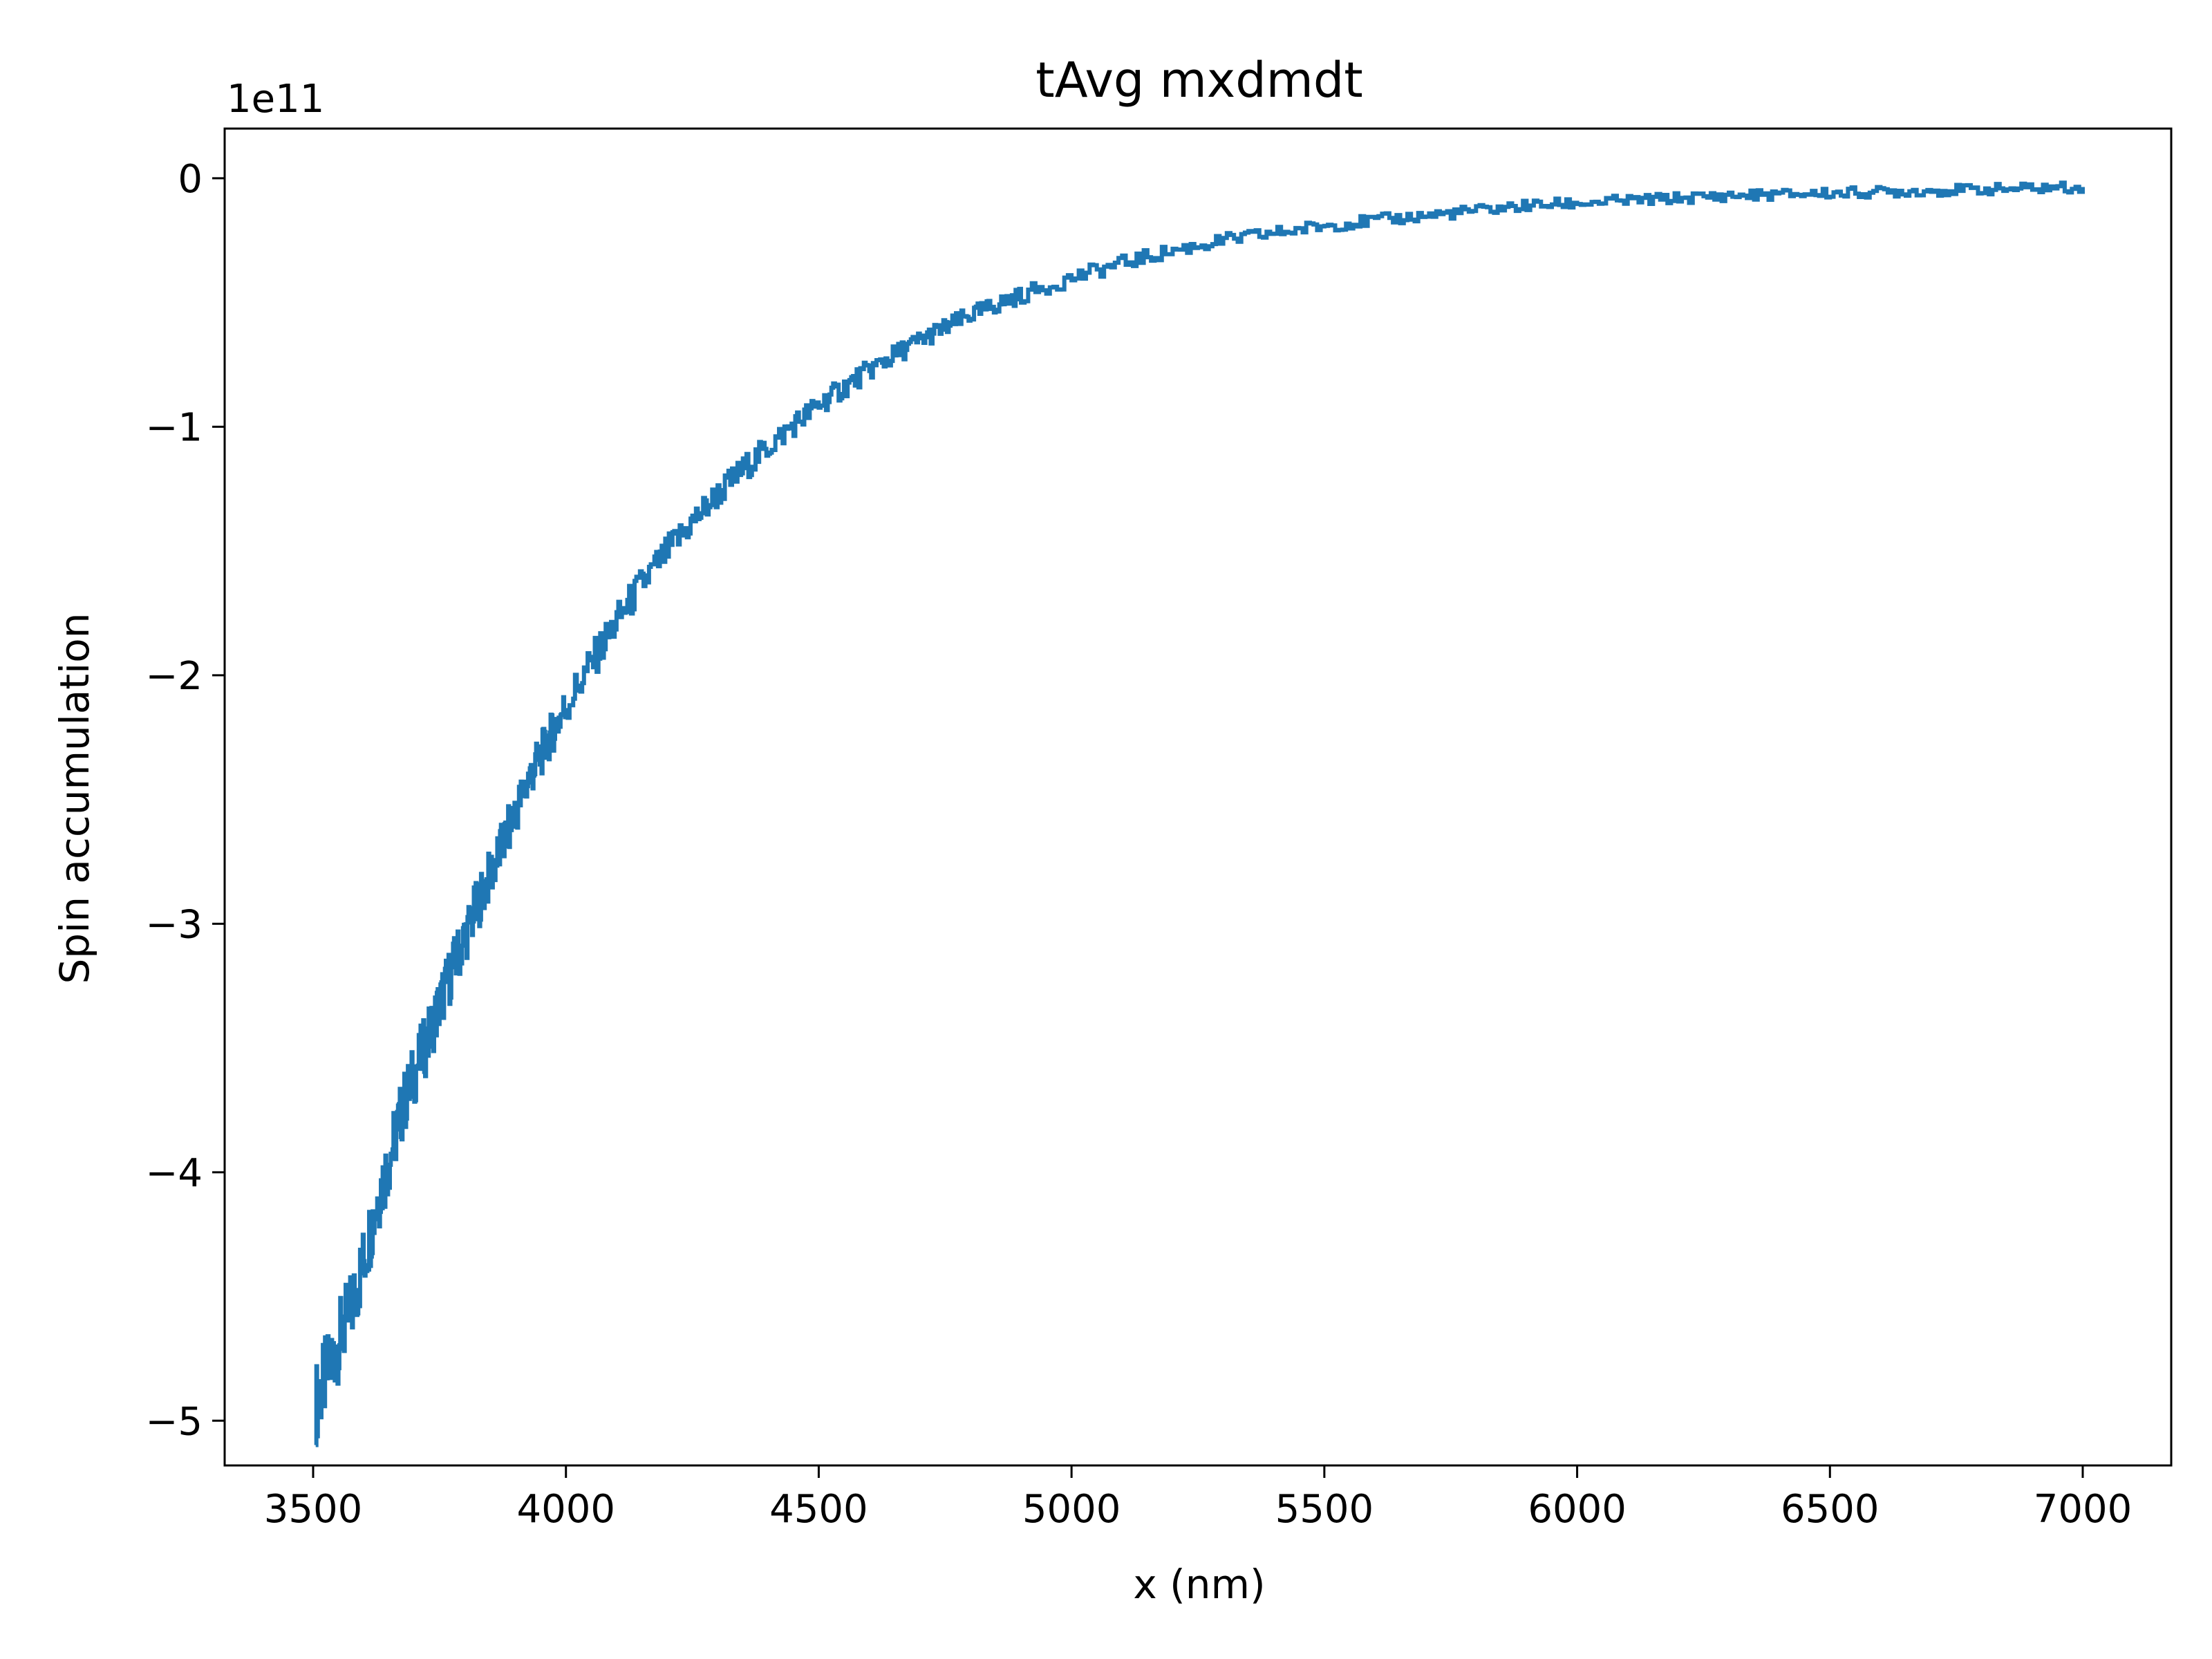  What do you see at coordinates (1199, 1498) in the screenshot?
I see `x-axis: 3500 4000 4500 5000 5500 6000 6500 7000` at bounding box center [1199, 1498].